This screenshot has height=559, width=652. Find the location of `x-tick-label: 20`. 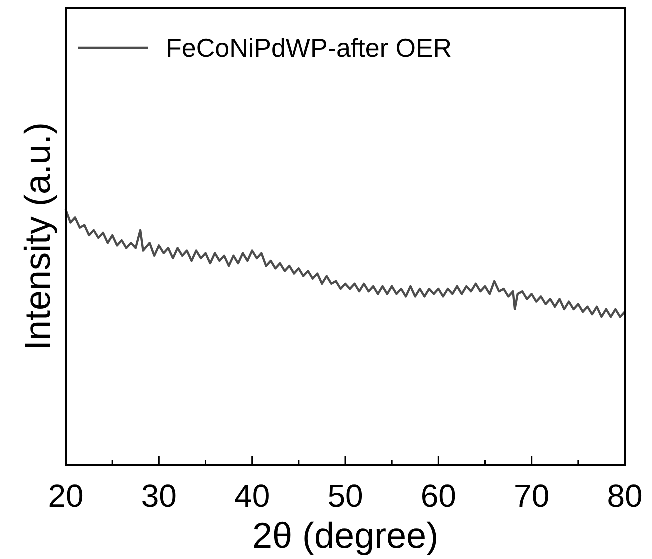

x-tick-label: 20 is located at coordinates (66, 496).